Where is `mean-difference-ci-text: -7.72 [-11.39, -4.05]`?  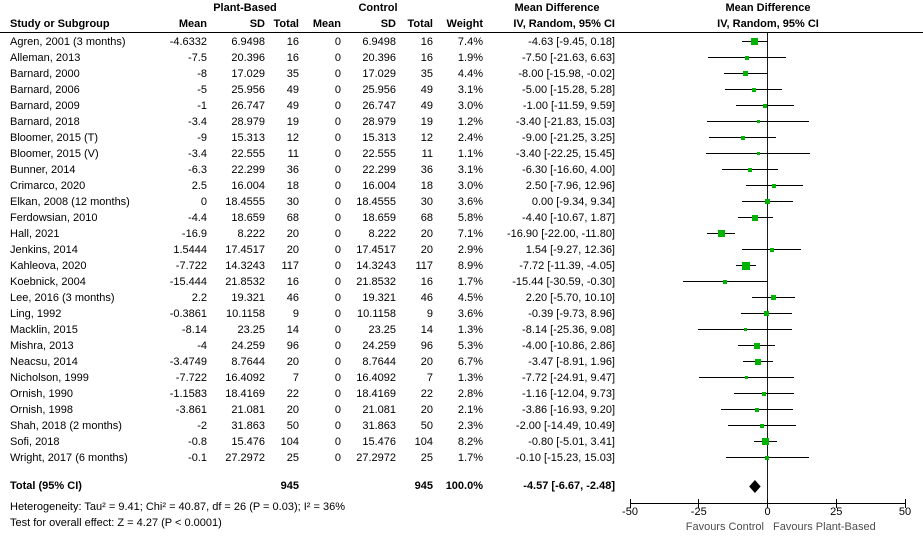 mean-difference-ci-text: -7.72 [-11.39, -4.05] is located at coordinates (567, 266).